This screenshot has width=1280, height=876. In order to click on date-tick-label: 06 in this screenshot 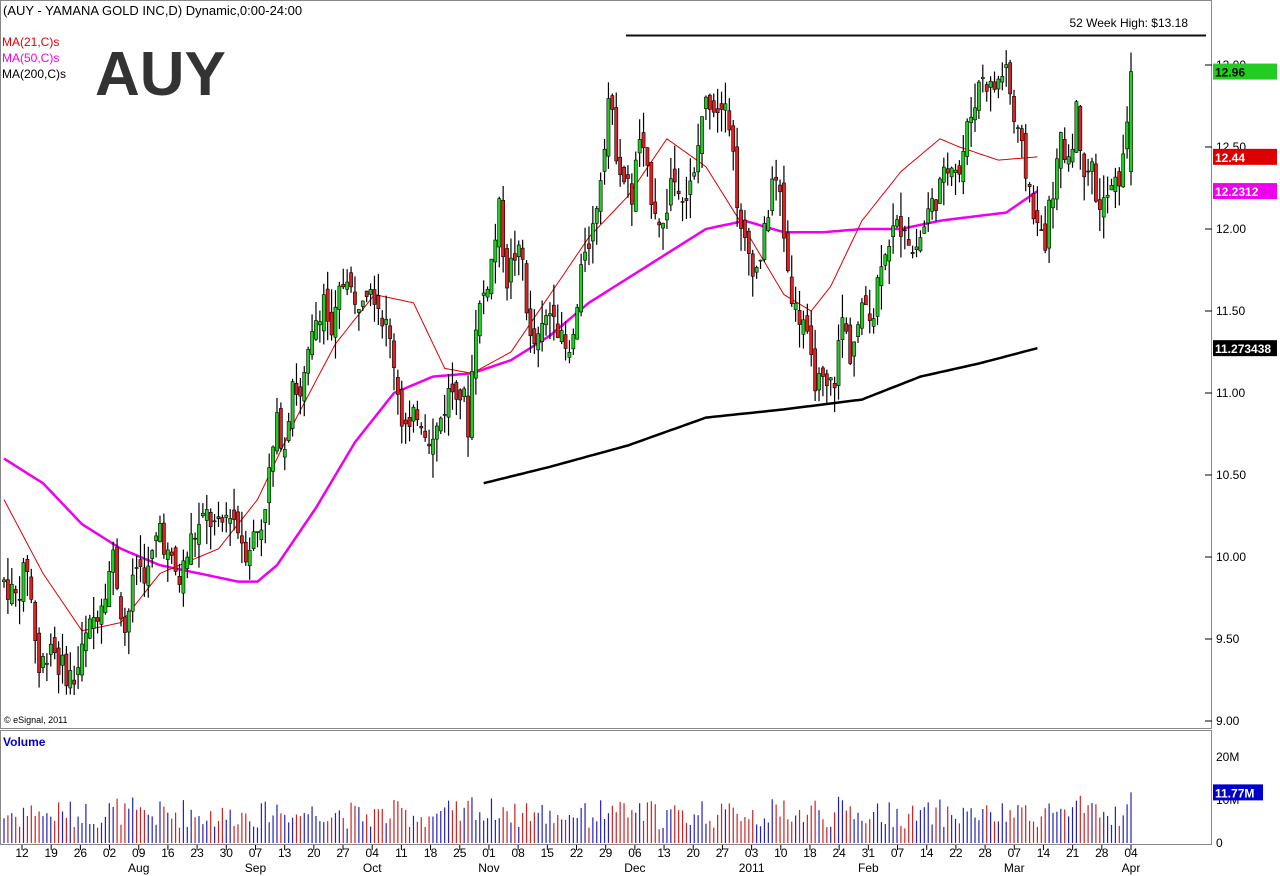, I will do `click(635, 853)`.